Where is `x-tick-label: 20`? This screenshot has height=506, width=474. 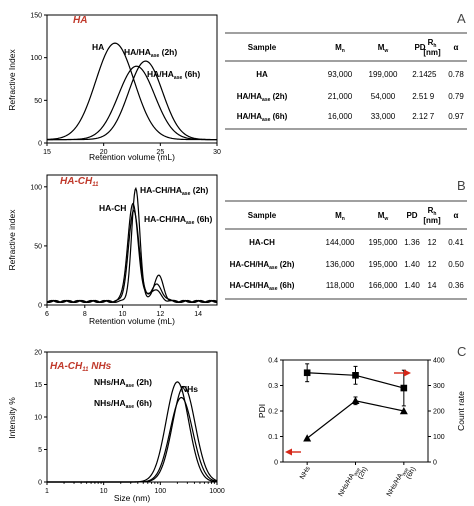 x-tick-label: 20 is located at coordinates (104, 152).